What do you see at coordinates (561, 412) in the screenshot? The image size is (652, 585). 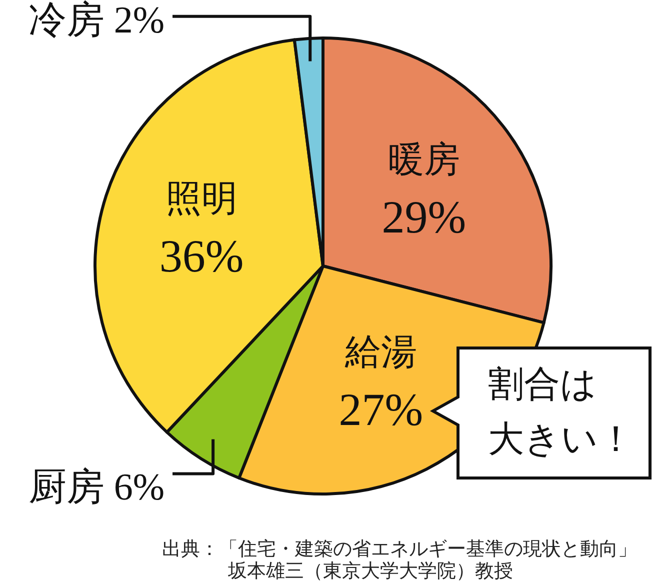 I see `text: 割合は大きい！` at bounding box center [561, 412].